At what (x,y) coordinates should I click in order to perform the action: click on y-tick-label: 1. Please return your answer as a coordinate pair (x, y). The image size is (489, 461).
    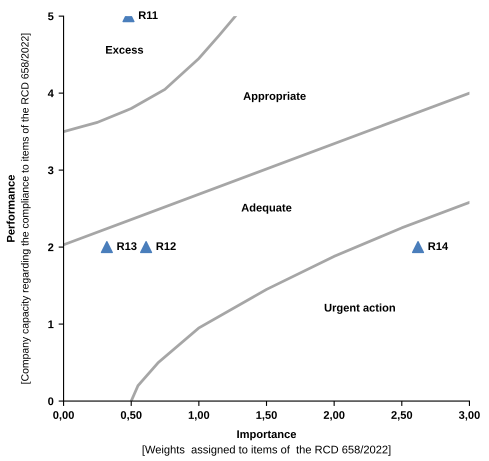
    Looking at the image, I should click on (51, 324).